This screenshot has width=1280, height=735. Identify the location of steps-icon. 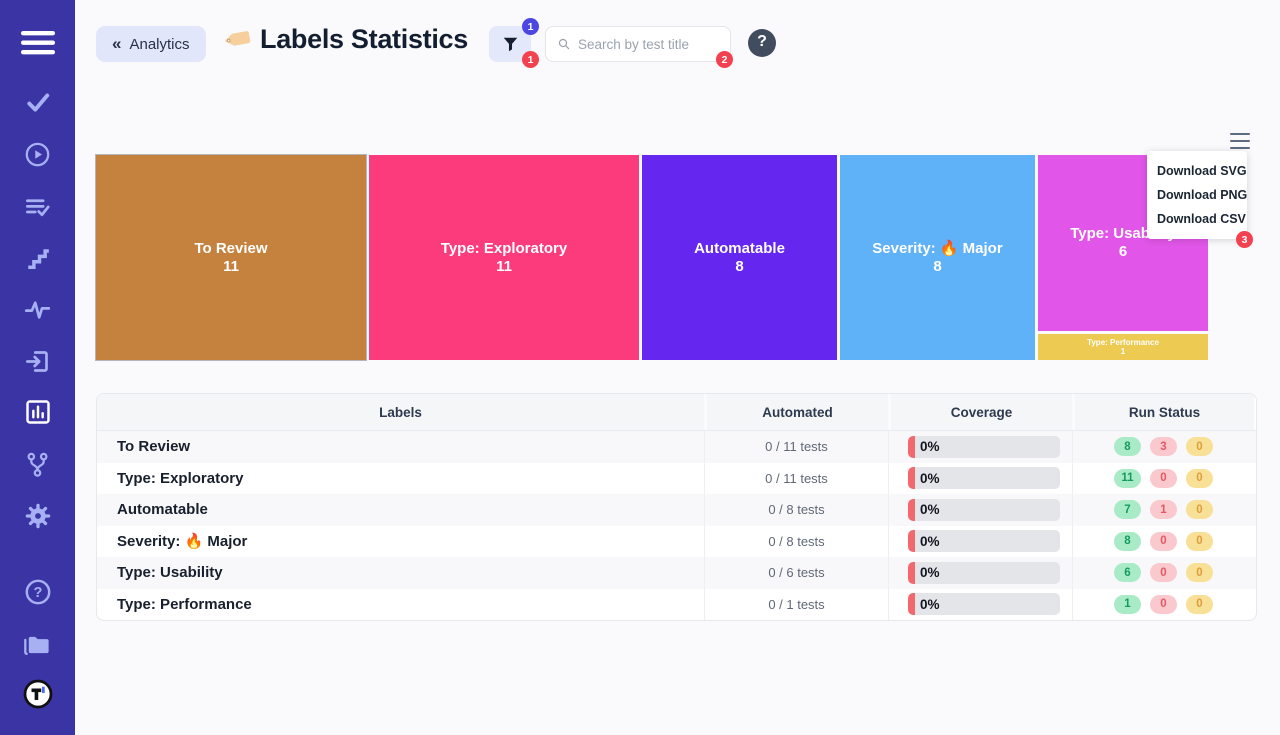
(38, 258).